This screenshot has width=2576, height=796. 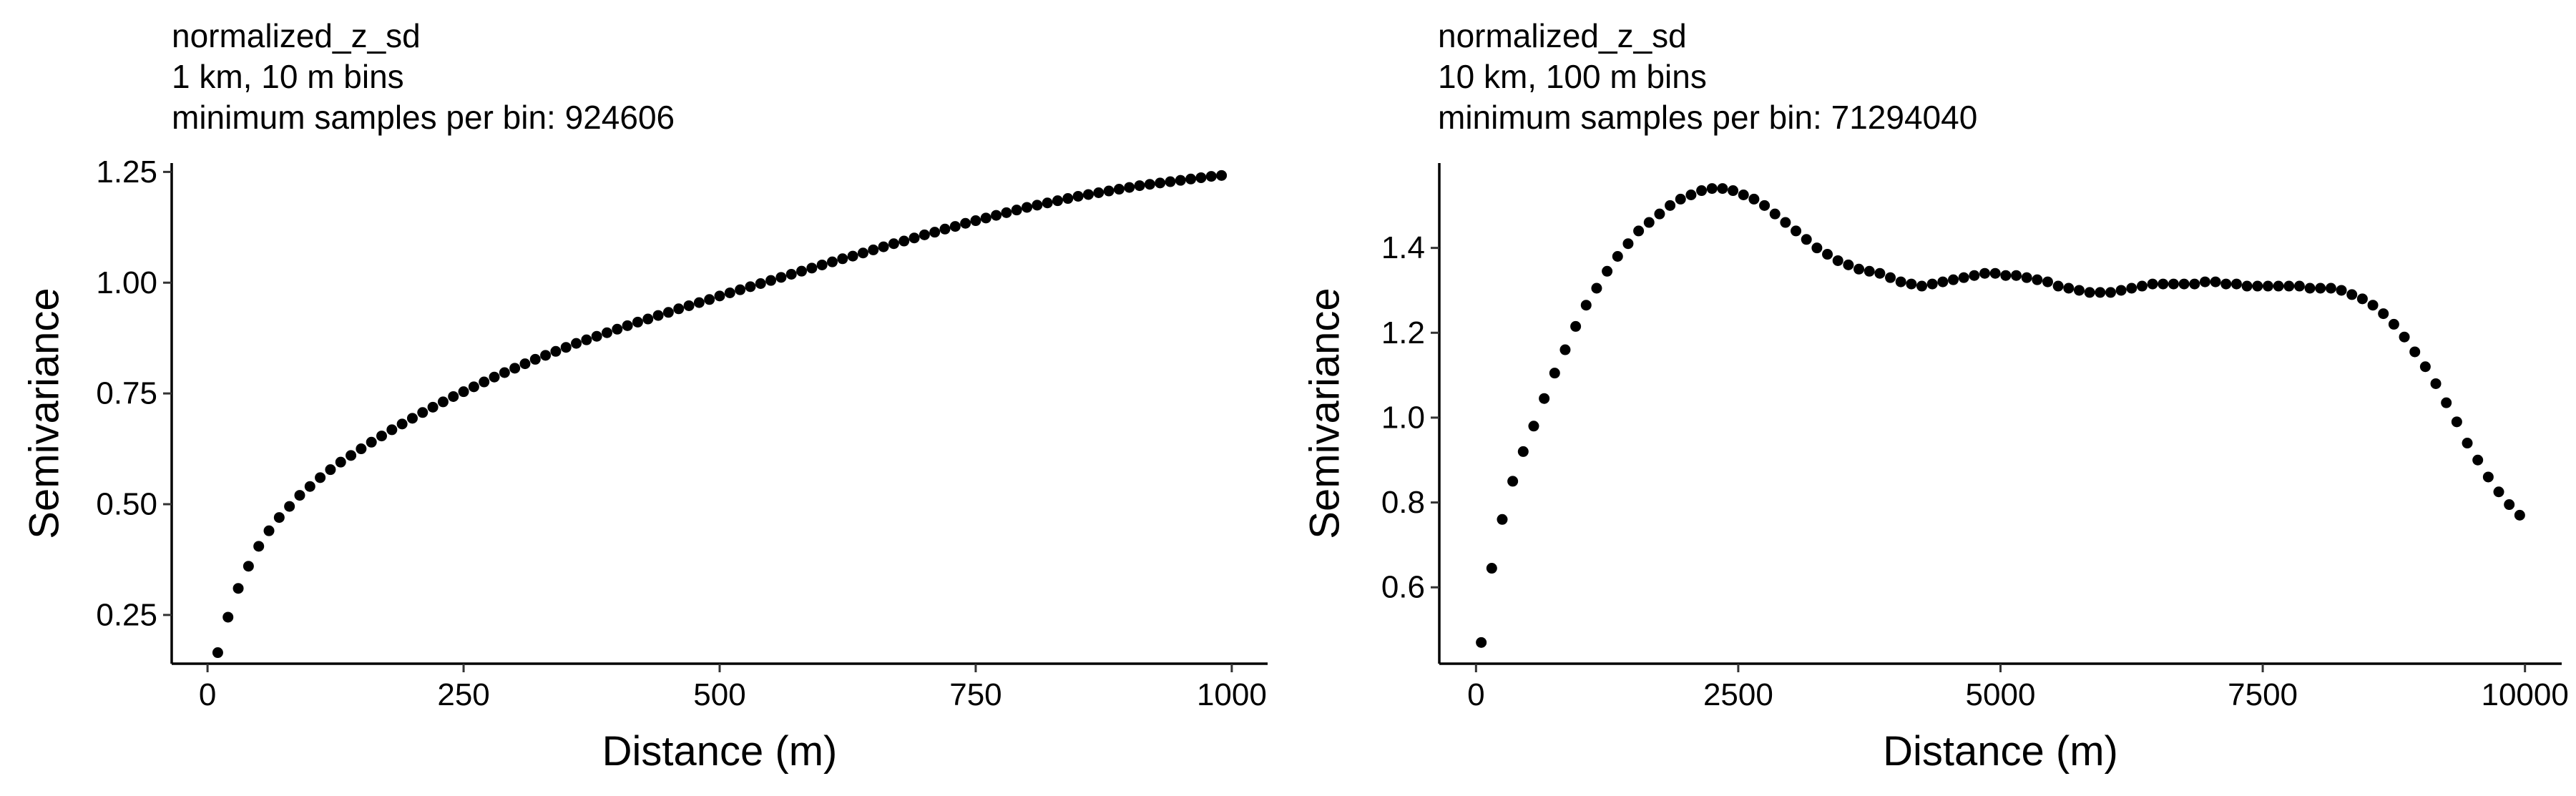 I want to click on x-tick-label: 2500, so click(x=1738, y=694).